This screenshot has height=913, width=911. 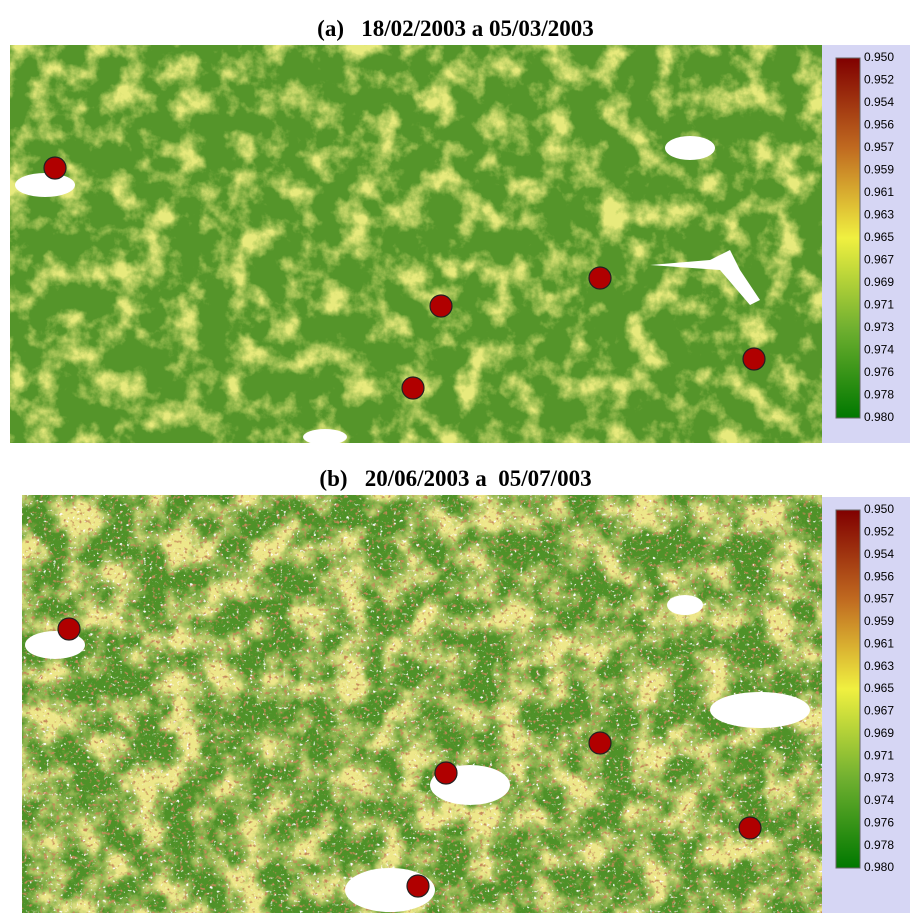 I want to click on panel-title: (b) 20/06/2003 a 05/07/003, so click(x=455, y=478).